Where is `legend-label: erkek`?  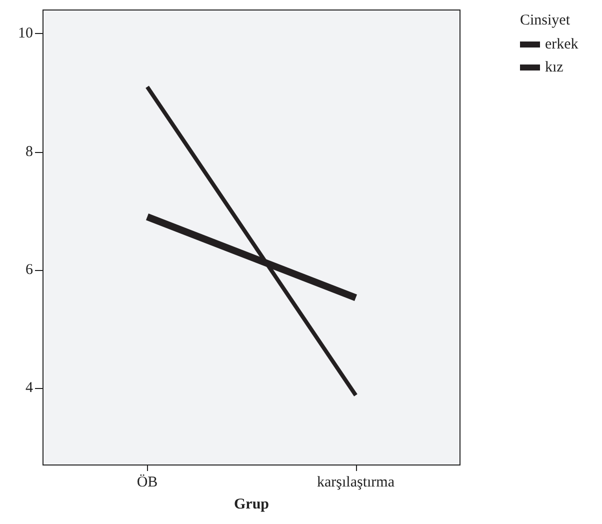
legend-label: erkek is located at coordinates (562, 44).